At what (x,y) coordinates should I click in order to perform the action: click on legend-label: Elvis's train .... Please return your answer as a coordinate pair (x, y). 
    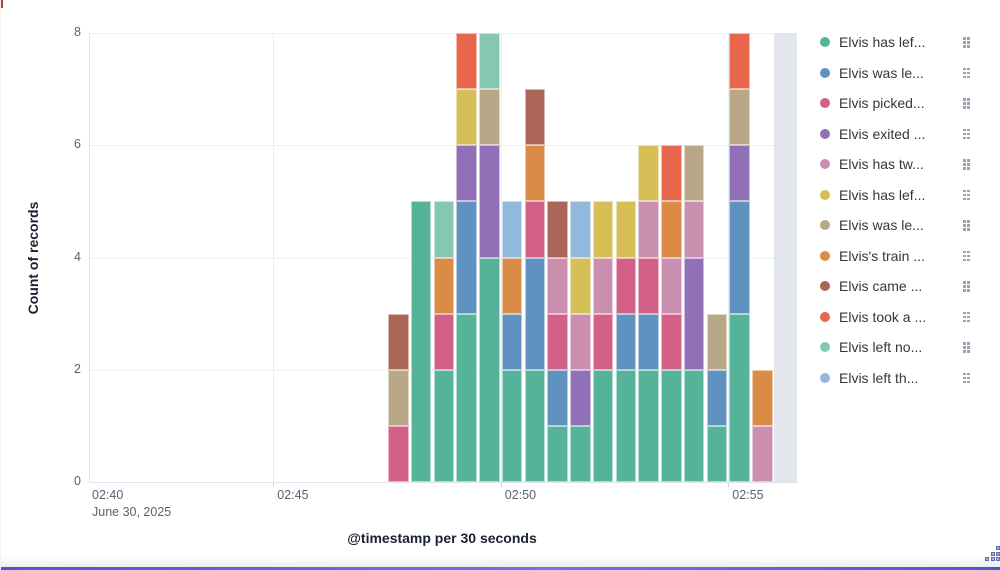
    Looking at the image, I should click on (882, 255).